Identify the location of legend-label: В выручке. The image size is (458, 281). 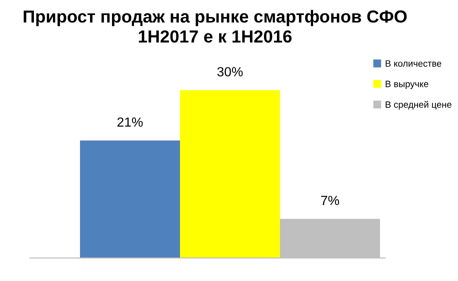
(407, 85).